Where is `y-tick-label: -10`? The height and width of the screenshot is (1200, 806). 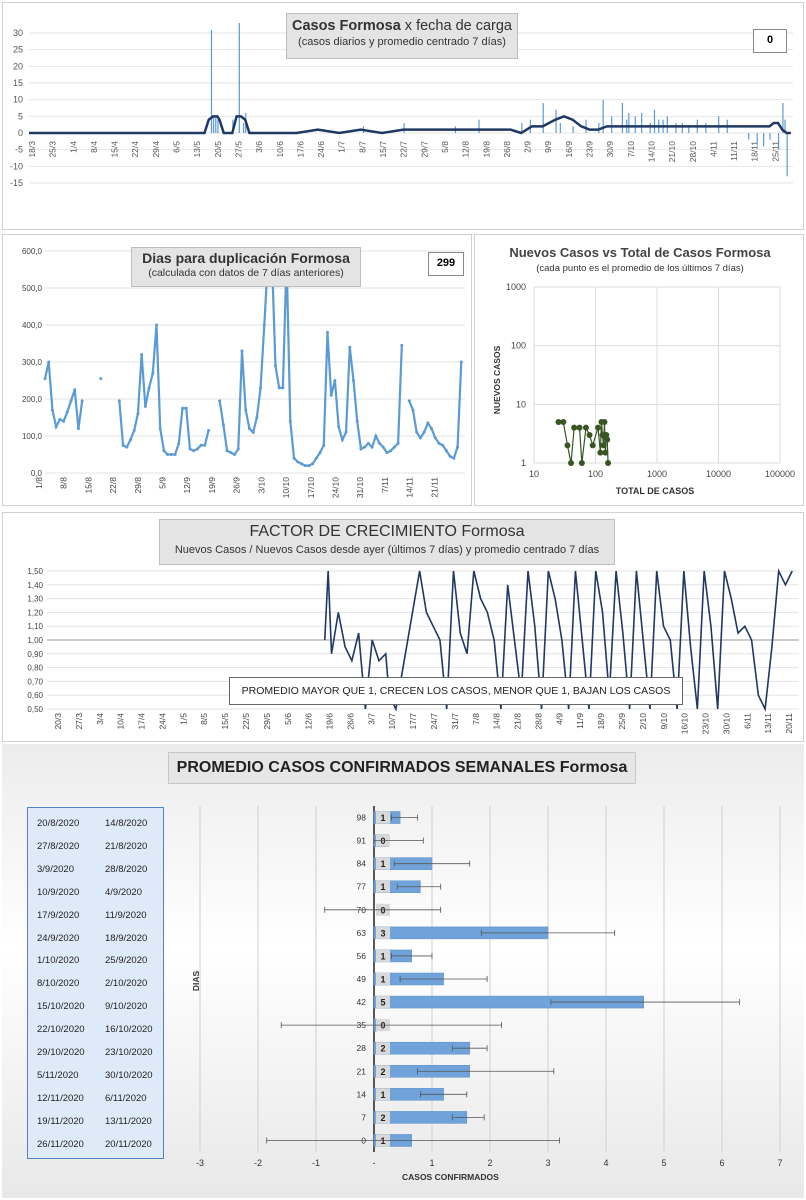 y-tick-label: -10 is located at coordinates (16, 166).